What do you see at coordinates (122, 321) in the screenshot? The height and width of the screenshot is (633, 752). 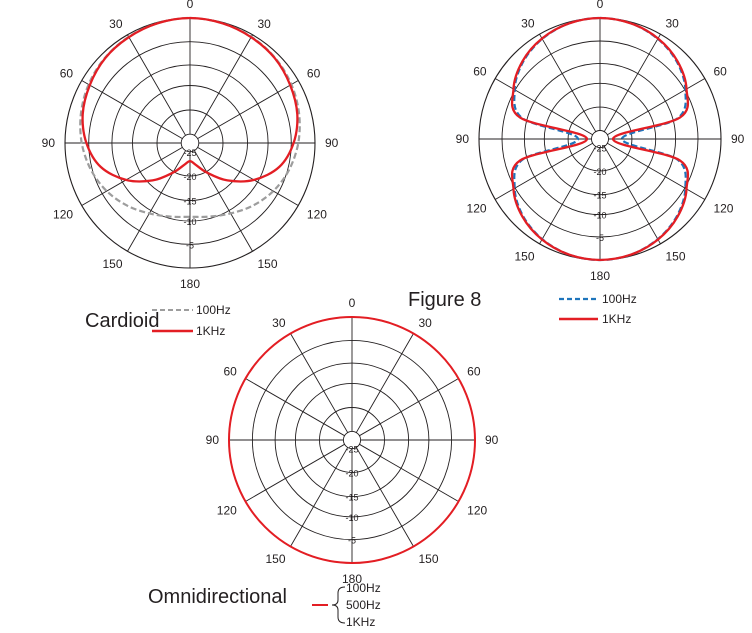 I see `cardioid-title: Cardioid` at bounding box center [122, 321].